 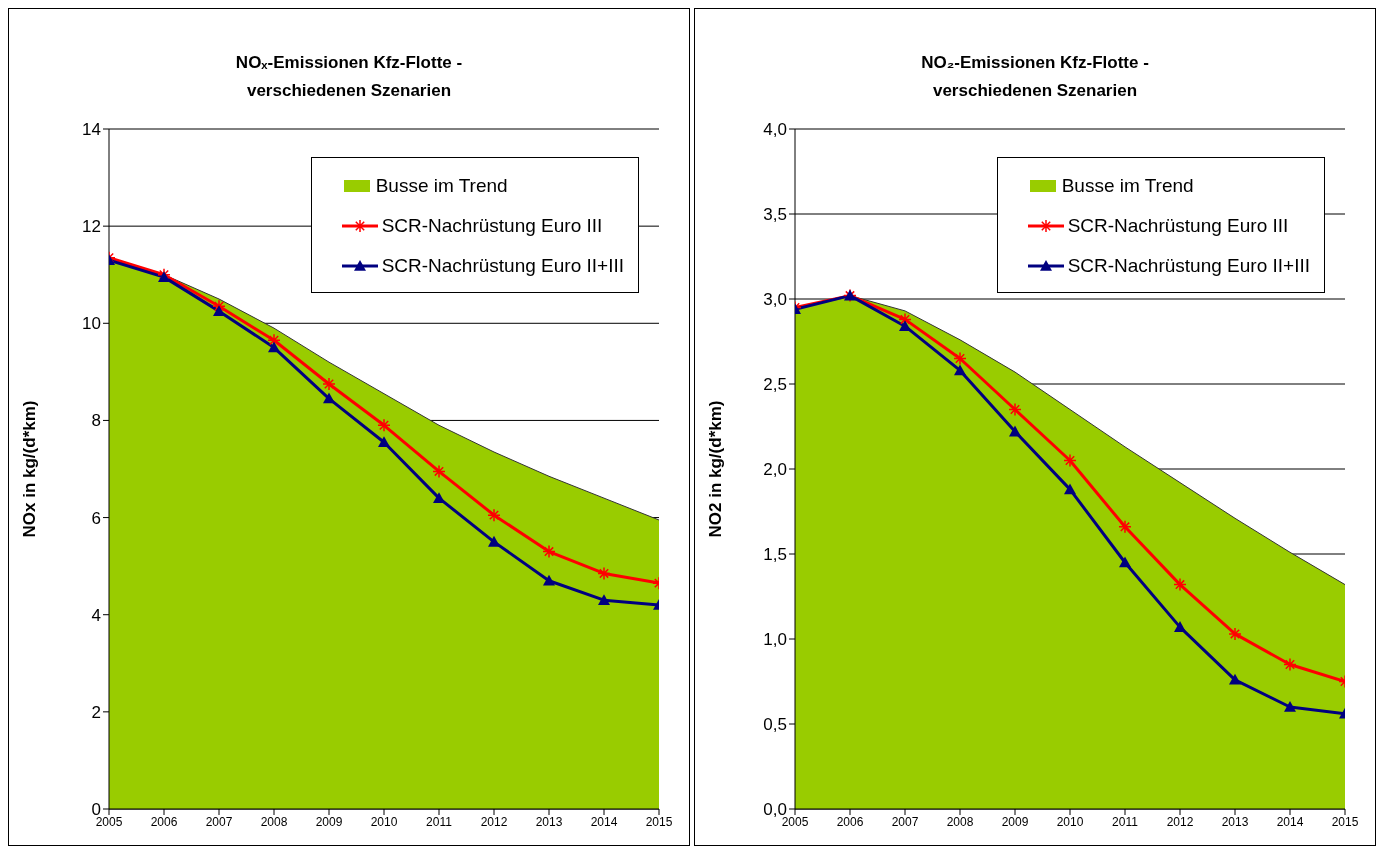 What do you see at coordinates (96, 712) in the screenshot?
I see `y-tick-label: 2` at bounding box center [96, 712].